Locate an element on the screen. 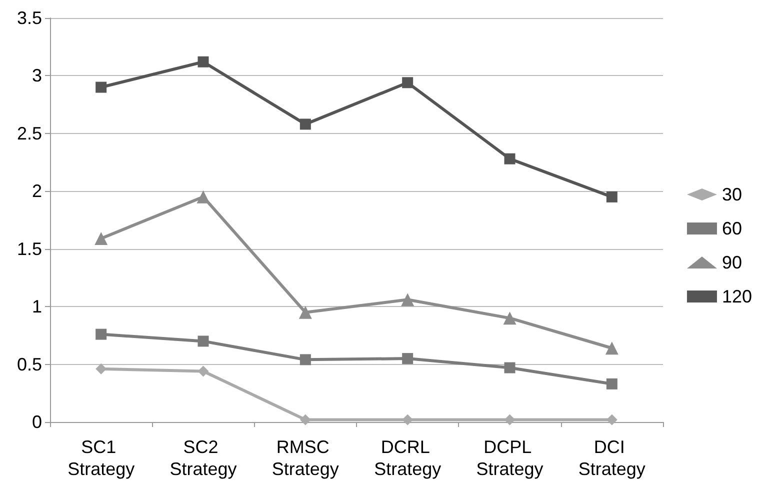 The height and width of the screenshot is (491, 763). x-tick-label: DCI Strategy is located at coordinates (612, 458).